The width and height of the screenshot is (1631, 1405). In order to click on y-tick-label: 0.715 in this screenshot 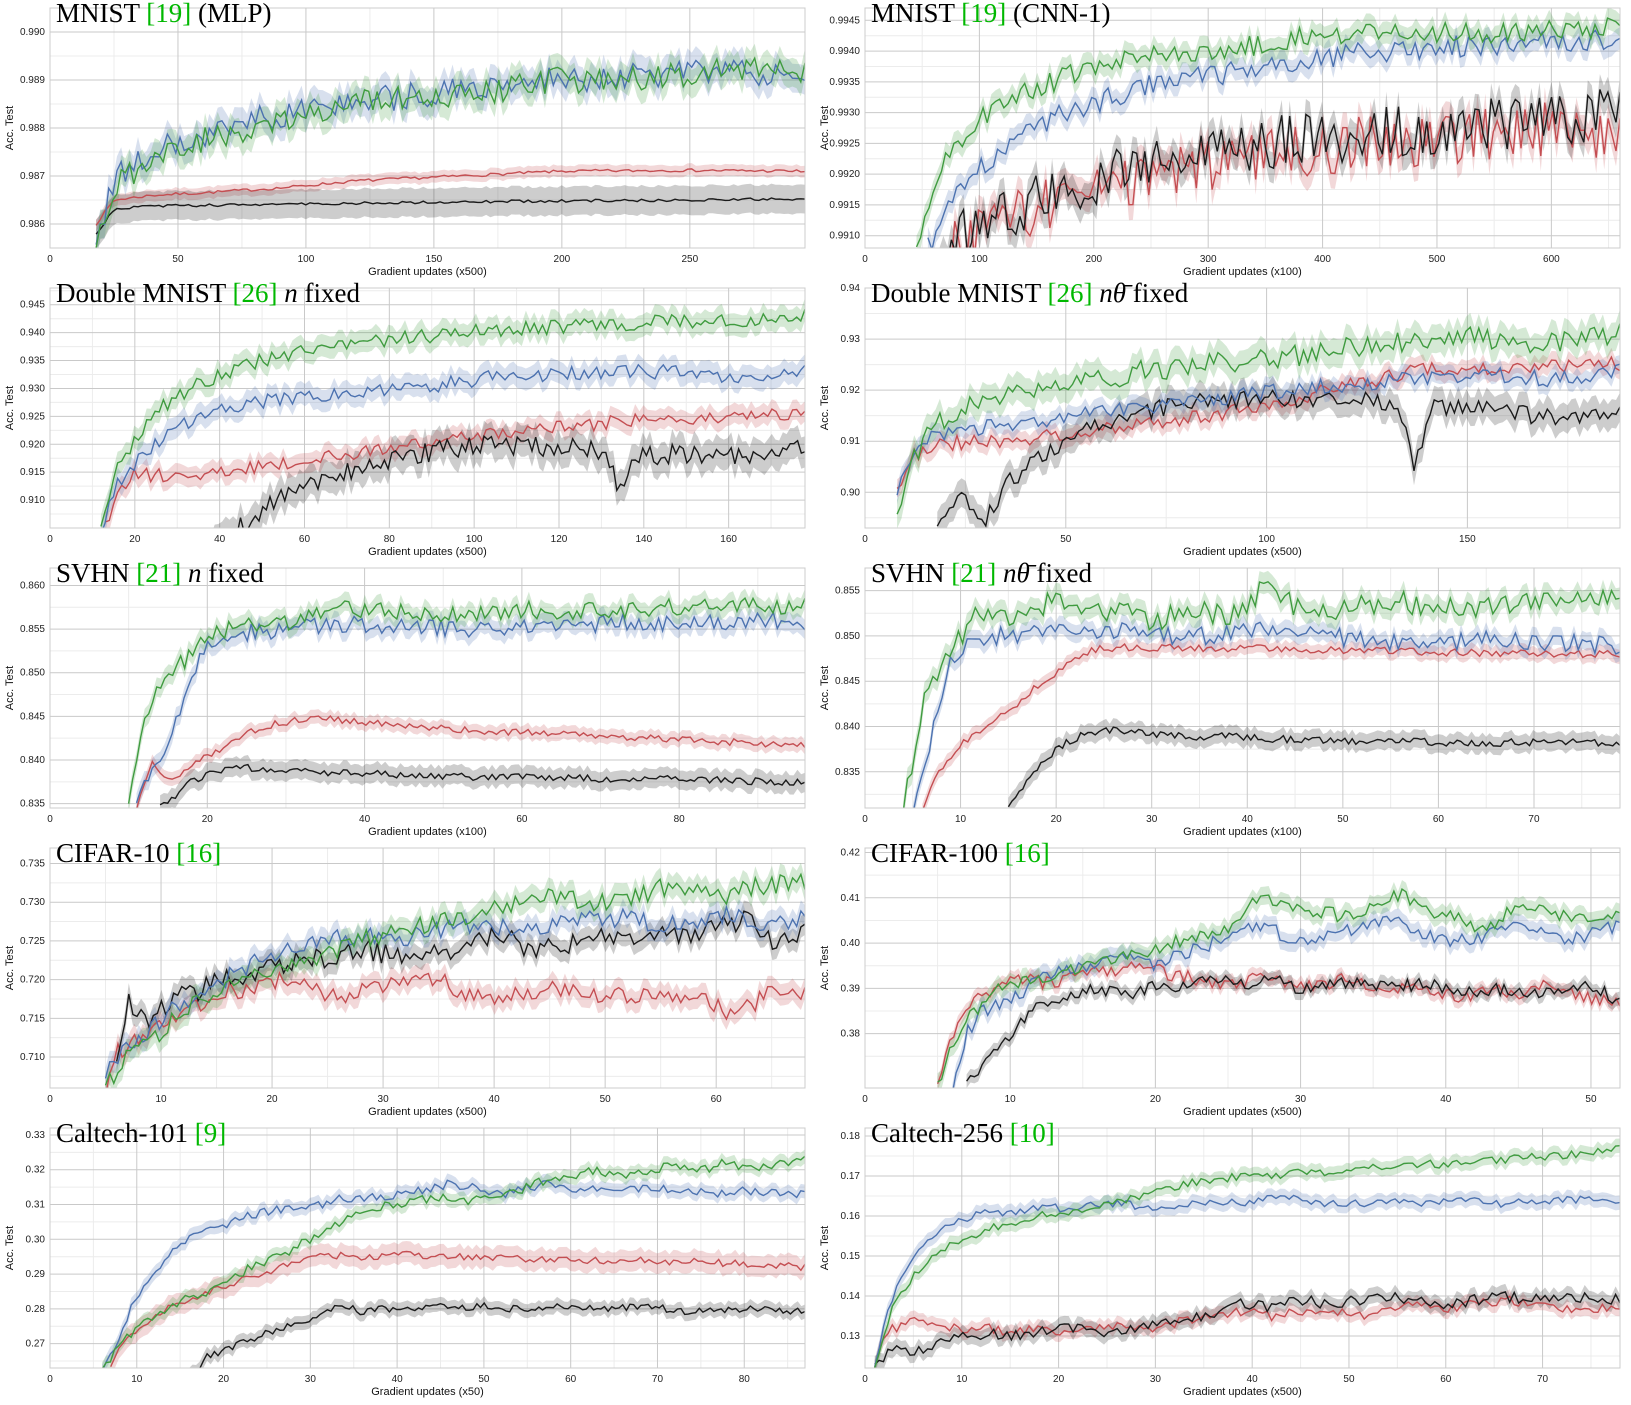, I will do `click(32, 1018)`.